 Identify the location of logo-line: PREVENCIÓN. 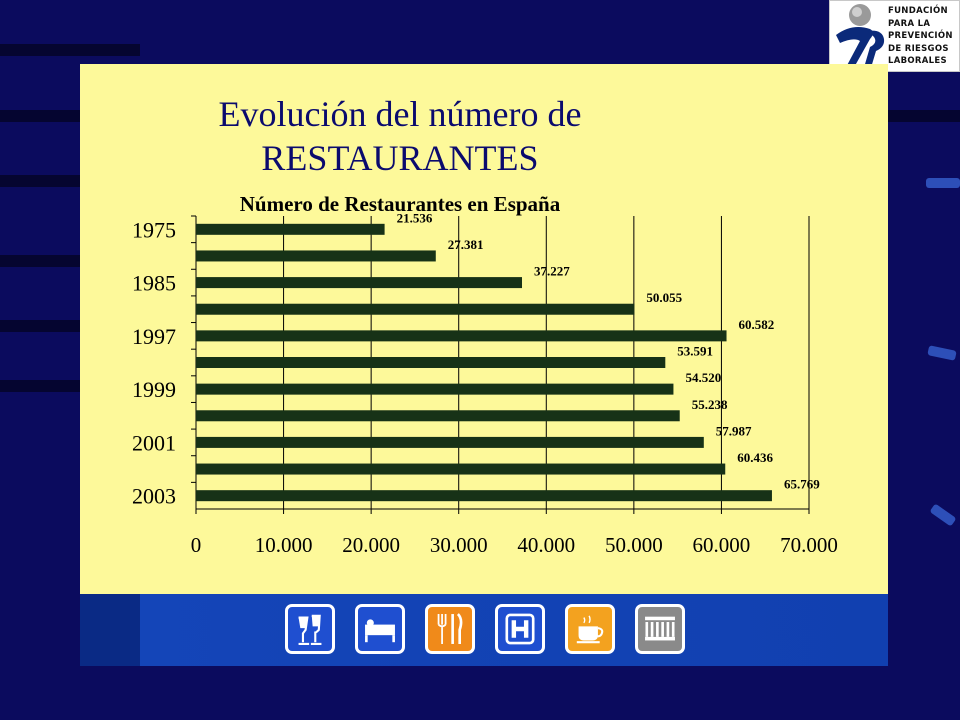
(920, 36).